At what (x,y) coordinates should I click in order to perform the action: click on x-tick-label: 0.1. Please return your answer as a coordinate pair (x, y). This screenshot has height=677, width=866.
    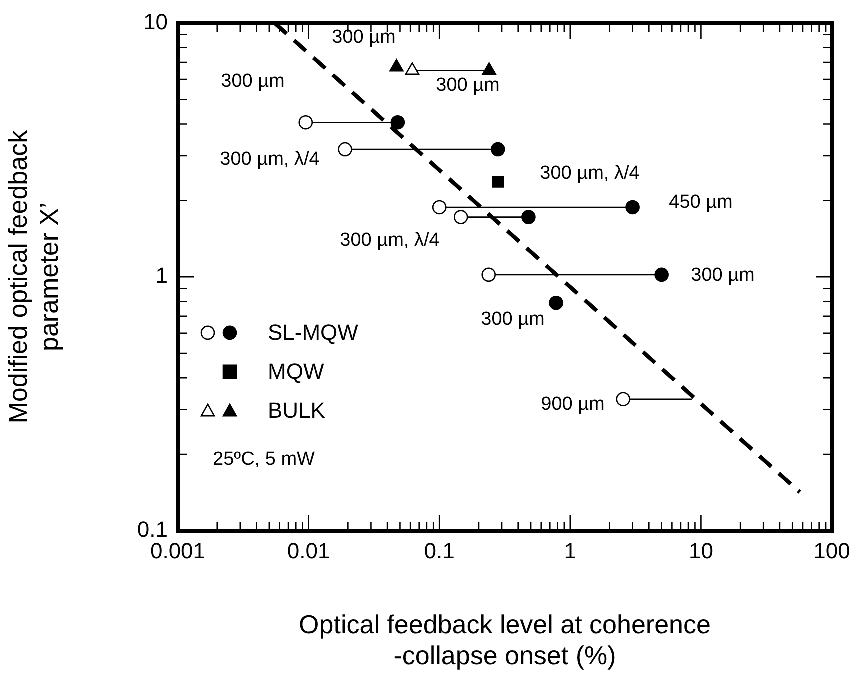
    Looking at the image, I should click on (439, 551).